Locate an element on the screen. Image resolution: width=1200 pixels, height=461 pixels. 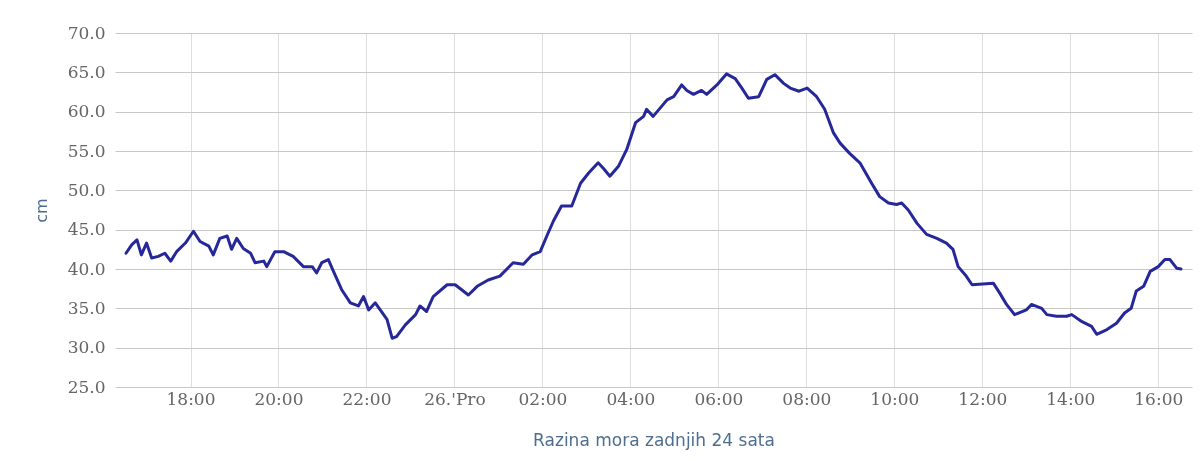
y-tick-label: 55.0 is located at coordinates (86, 150).